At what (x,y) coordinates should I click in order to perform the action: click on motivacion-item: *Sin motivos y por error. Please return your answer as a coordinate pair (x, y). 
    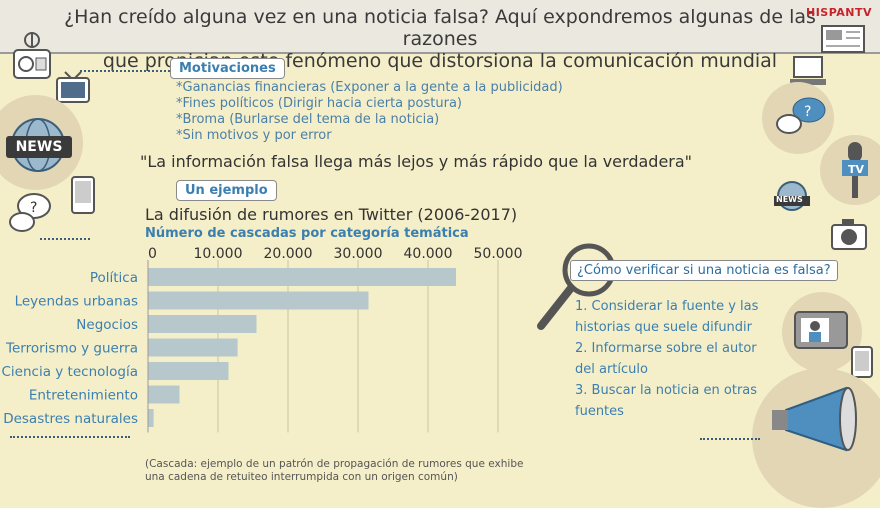
    Looking at the image, I should click on (254, 135).